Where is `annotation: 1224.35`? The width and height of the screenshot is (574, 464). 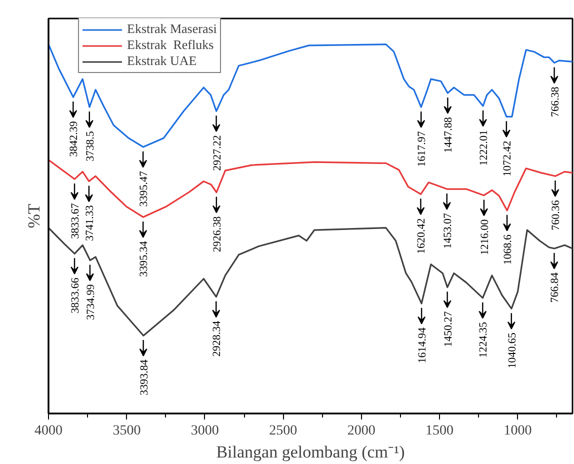
annotation: 1224.35 is located at coordinates (484, 339).